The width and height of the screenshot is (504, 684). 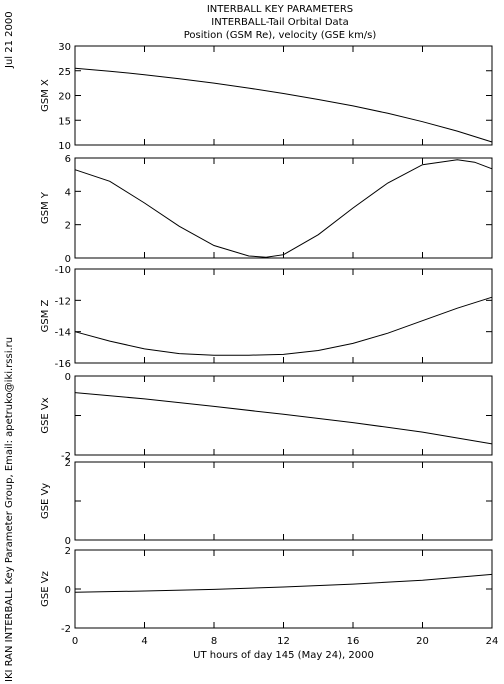 I want to click on y-tick-label: -16, so click(x=63, y=364).